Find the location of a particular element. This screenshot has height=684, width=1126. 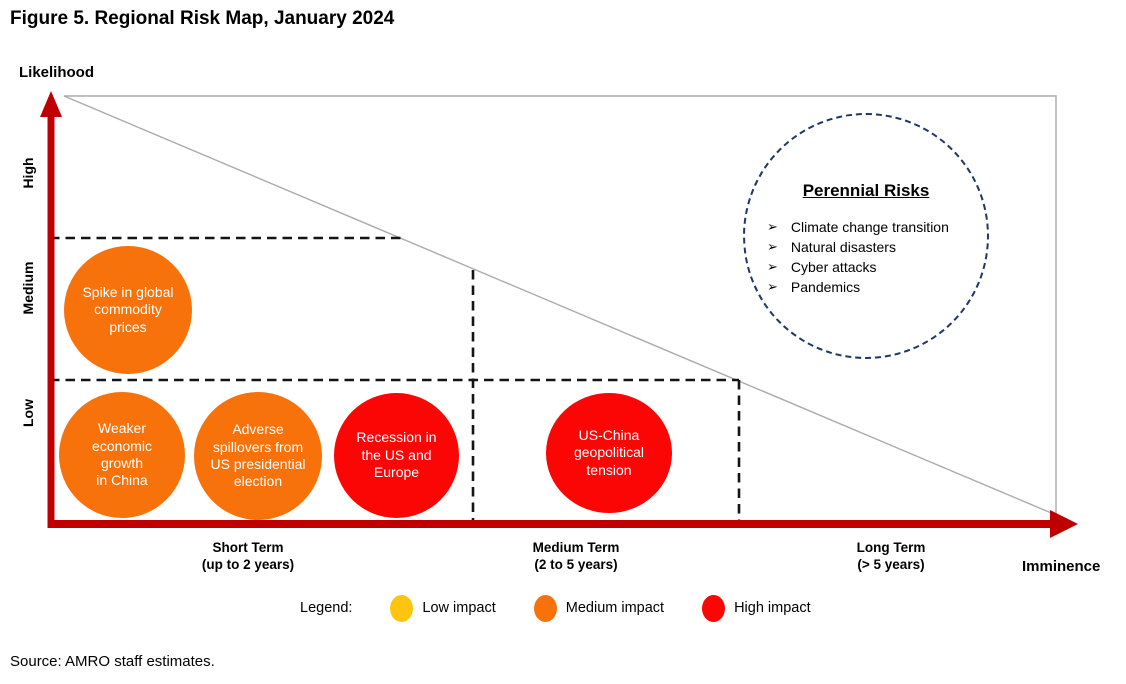

low-impact-dot-icon is located at coordinates (402, 608).